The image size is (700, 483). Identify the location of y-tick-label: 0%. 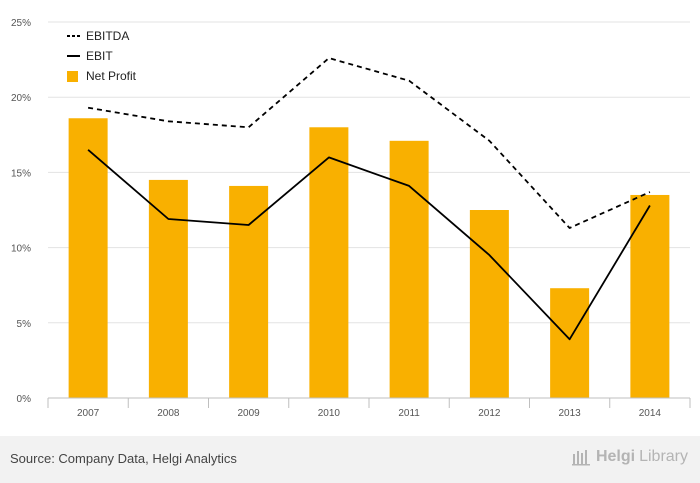
(24, 399).